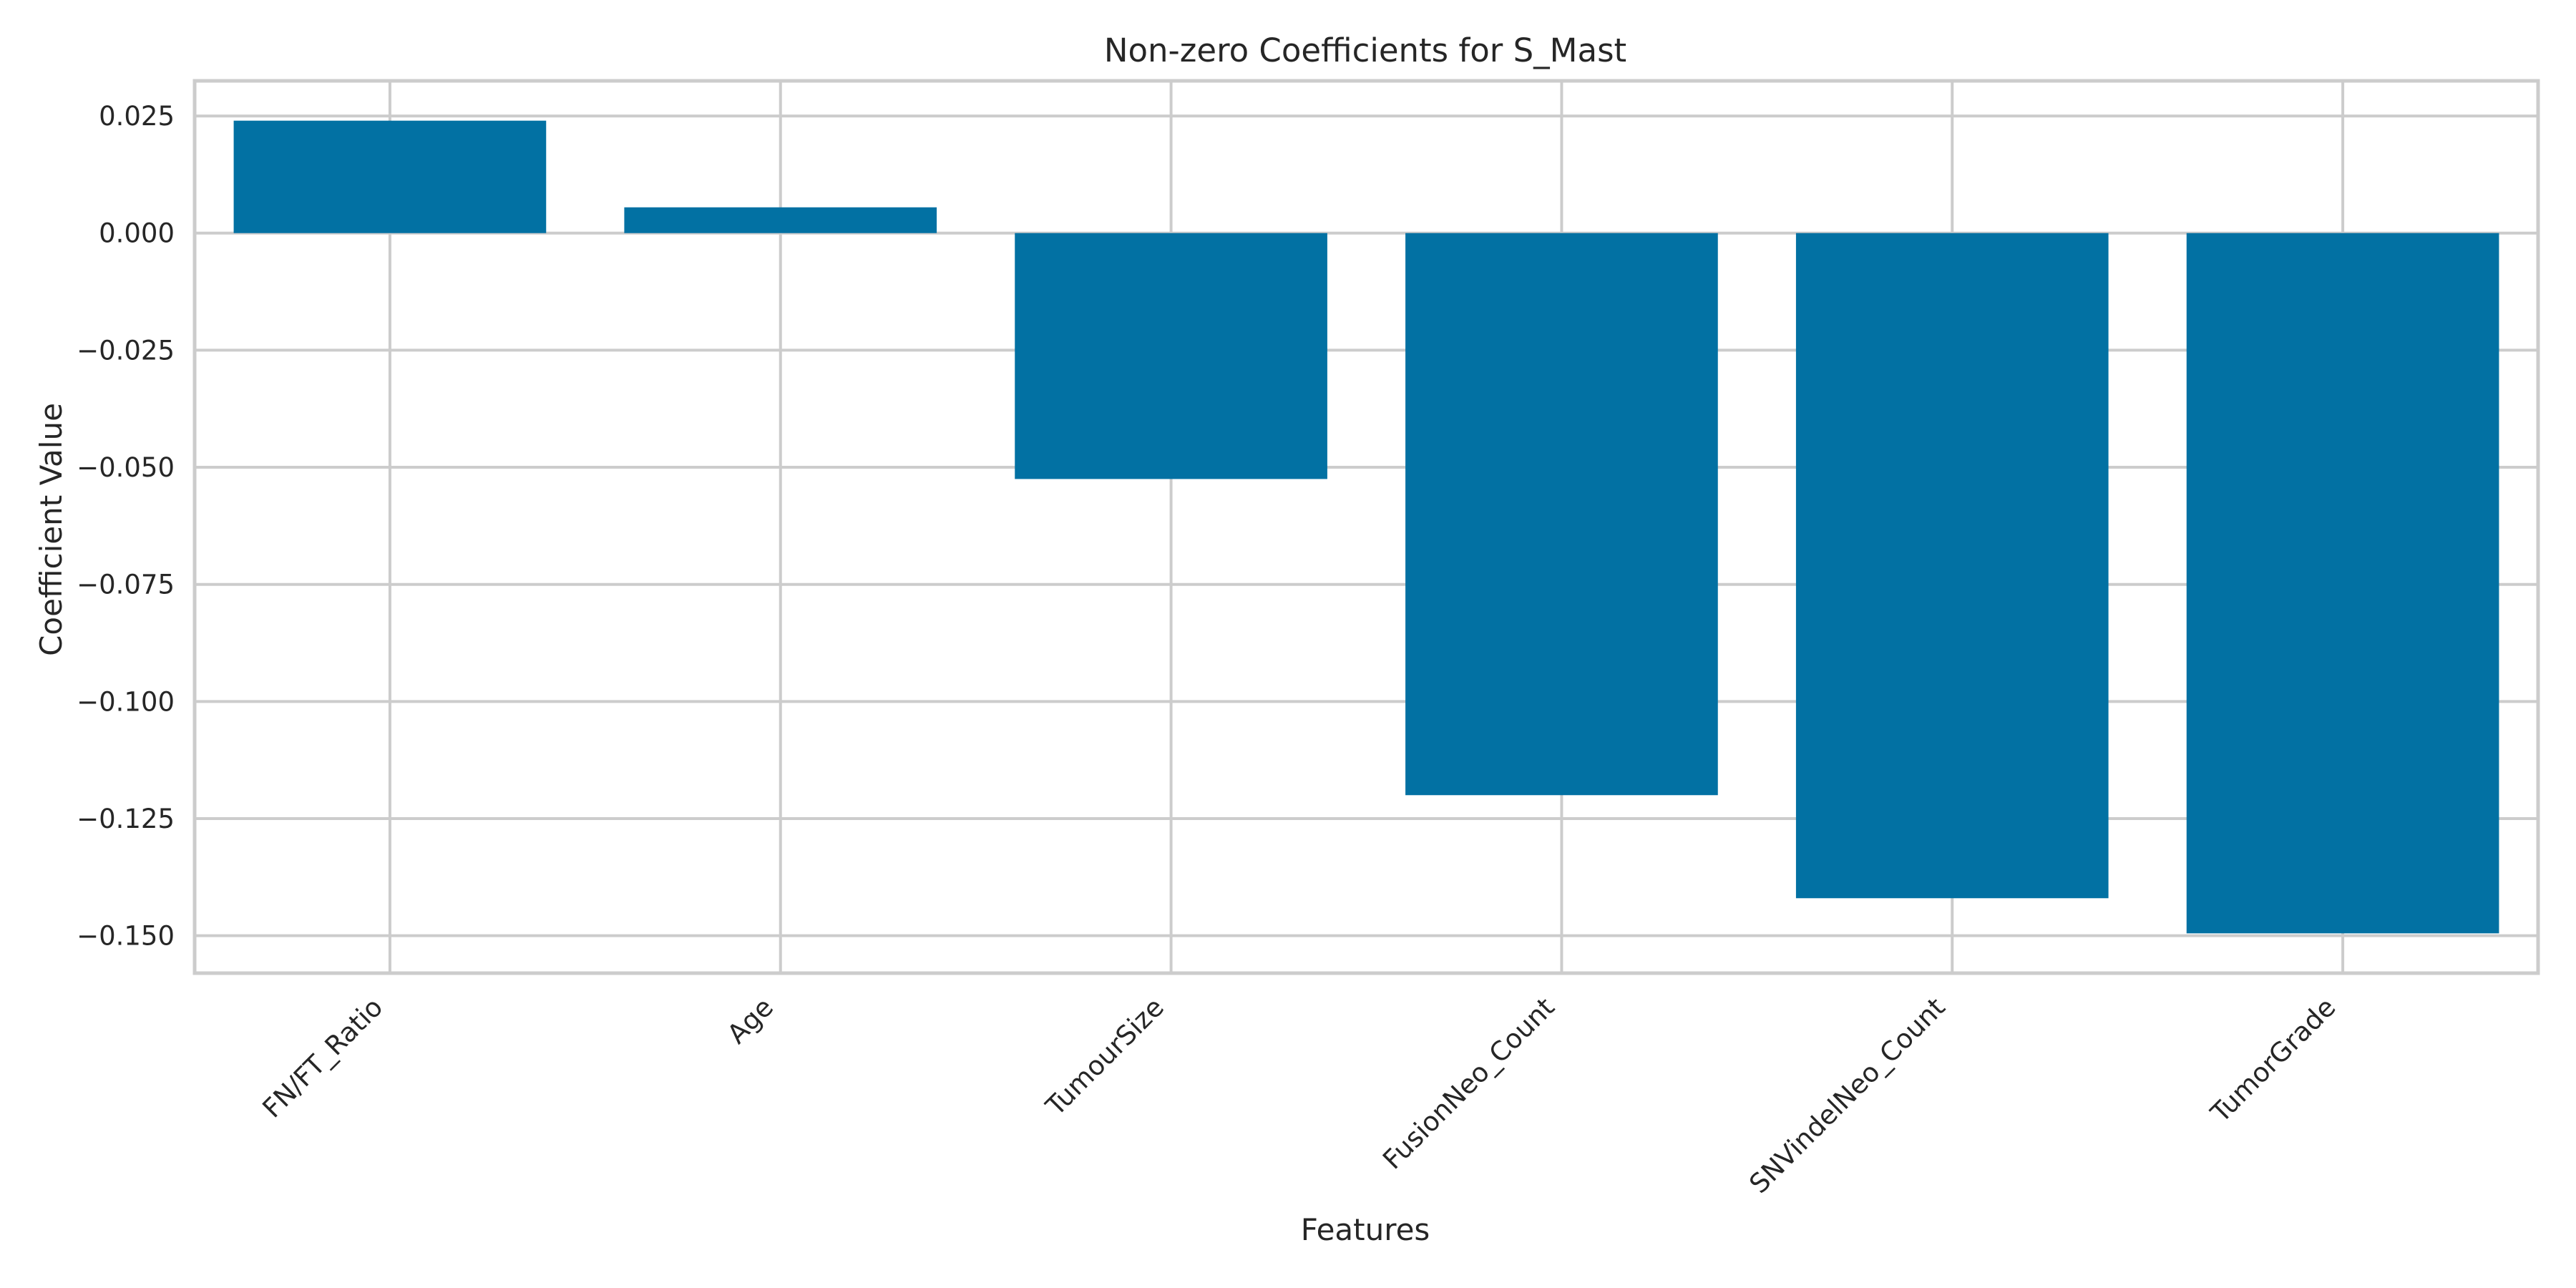 This screenshot has width=2576, height=1288. What do you see at coordinates (2342, 583) in the screenshot?
I see `bar-tumorgrade` at bounding box center [2342, 583].